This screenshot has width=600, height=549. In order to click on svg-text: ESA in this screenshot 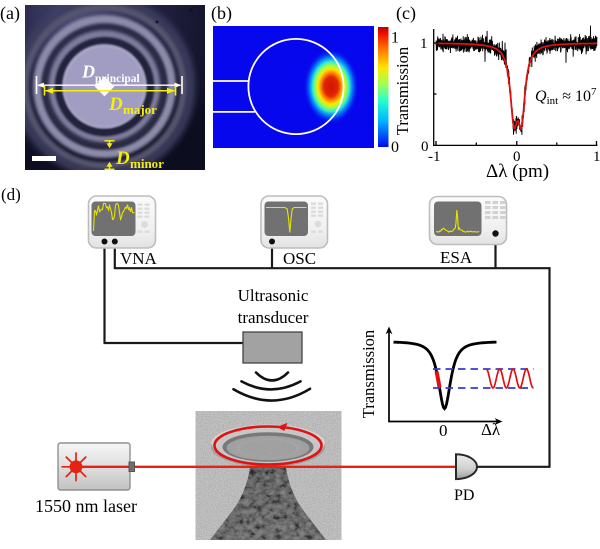, I will do `click(456, 257)`.